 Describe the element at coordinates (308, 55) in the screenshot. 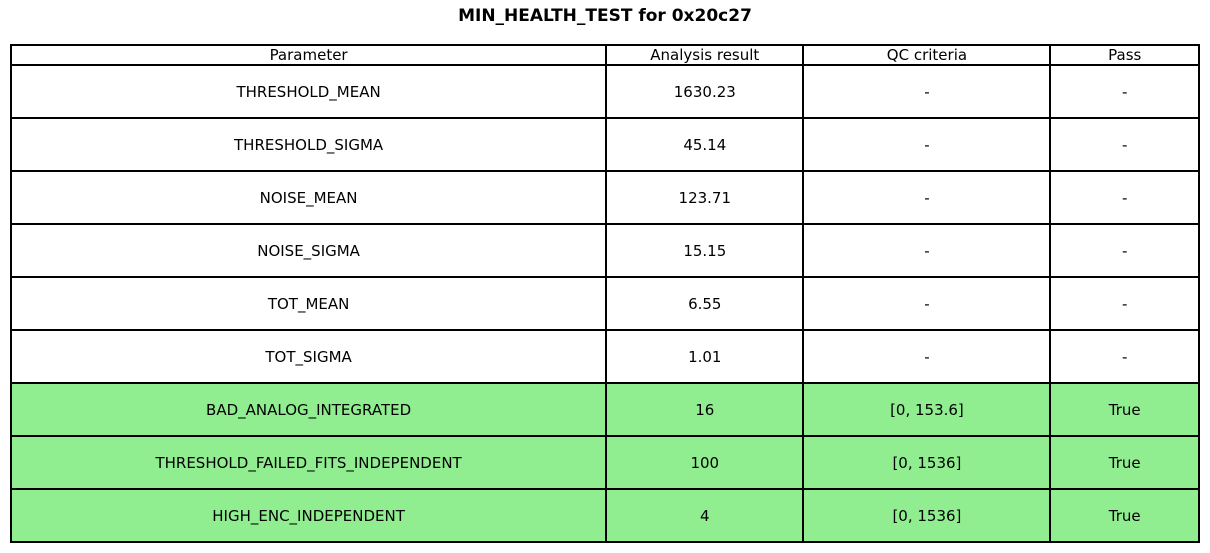

I see `column-header-parameter: Parameter` at that location.